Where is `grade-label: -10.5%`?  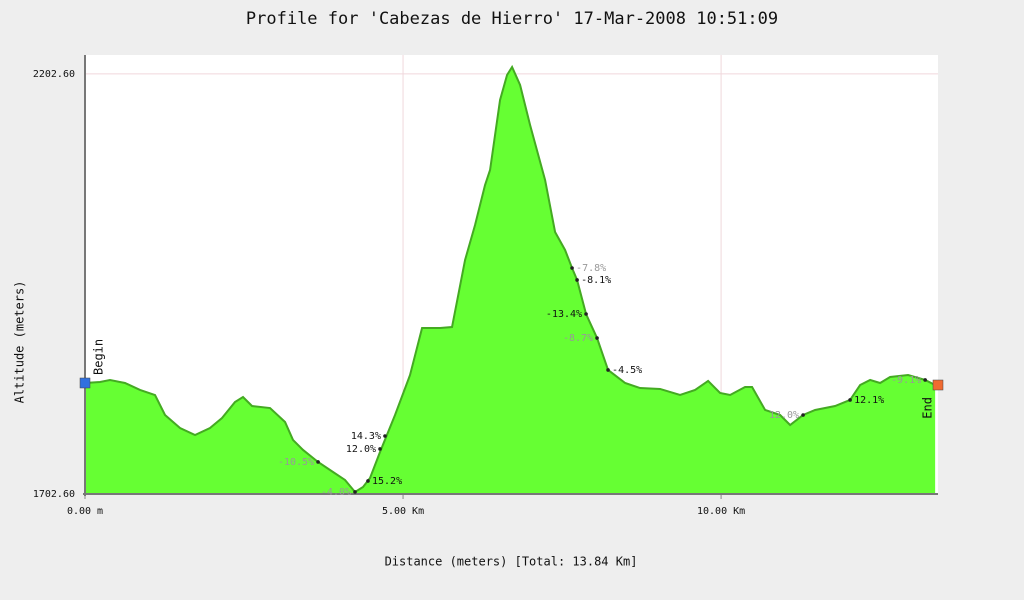 grade-label: -10.5% is located at coordinates (296, 462).